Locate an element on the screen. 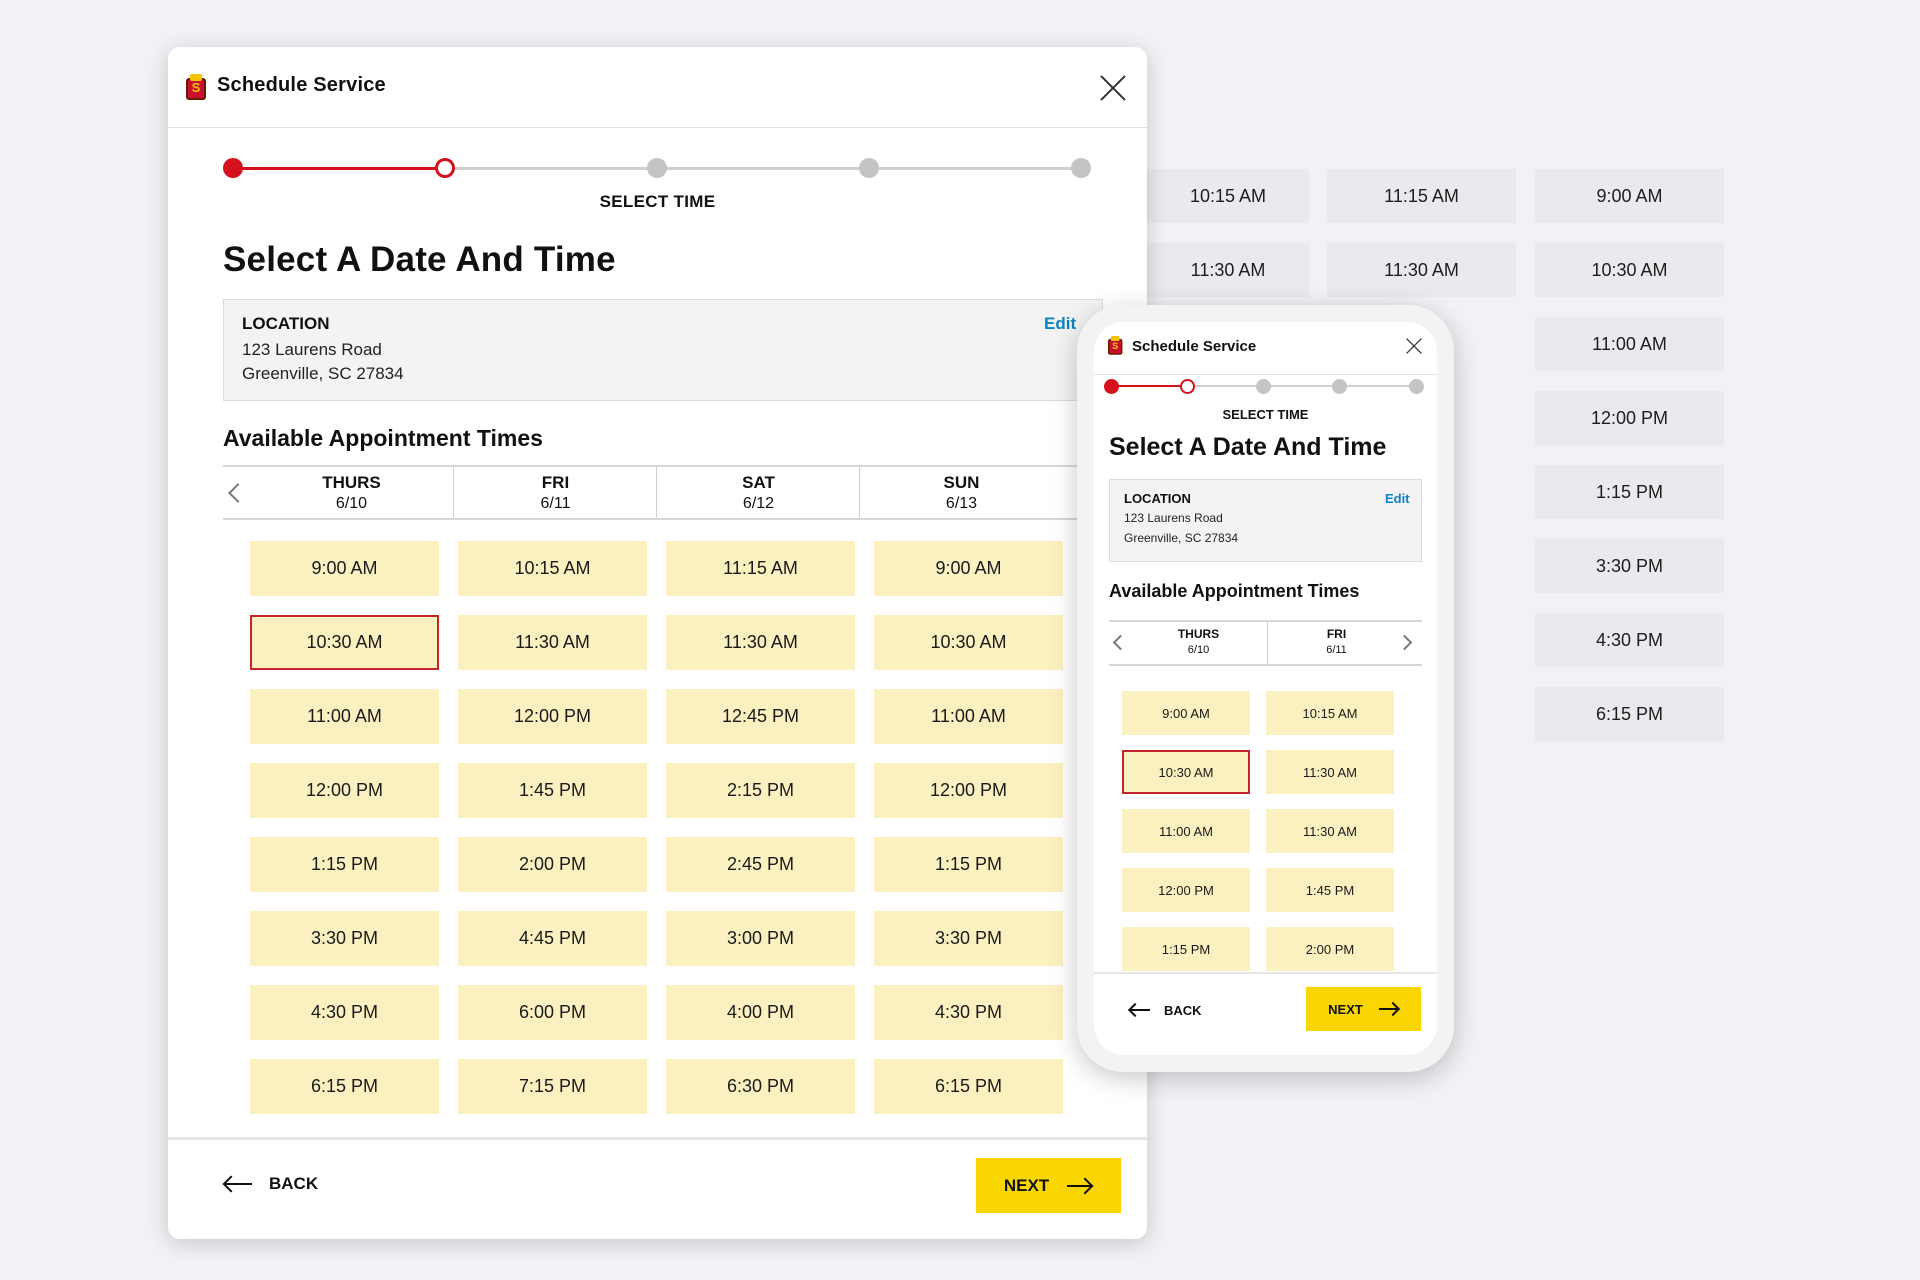 This screenshot has height=1280, width=1920. time-slot: 7:15 PM is located at coordinates (552, 1086).